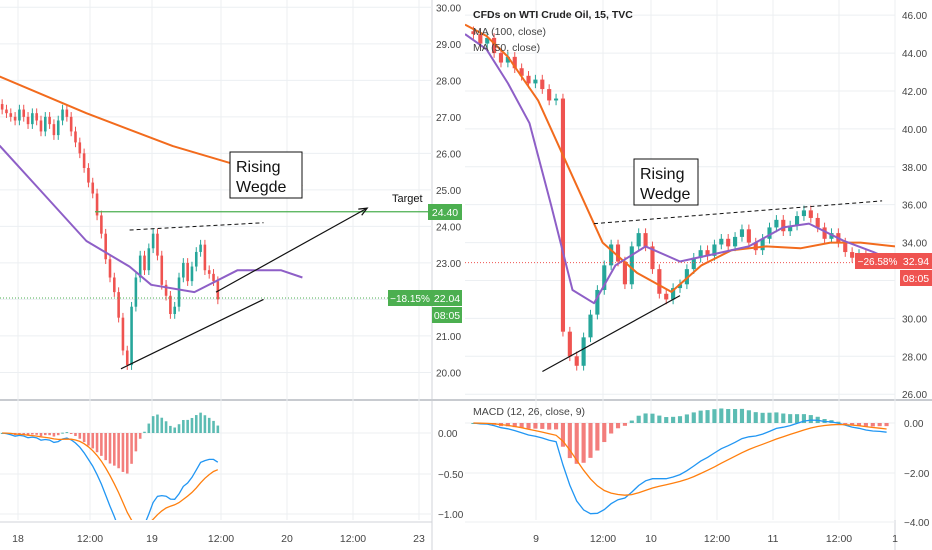 The image size is (932, 550). I want to click on L-macd-line, so click(110, 491).